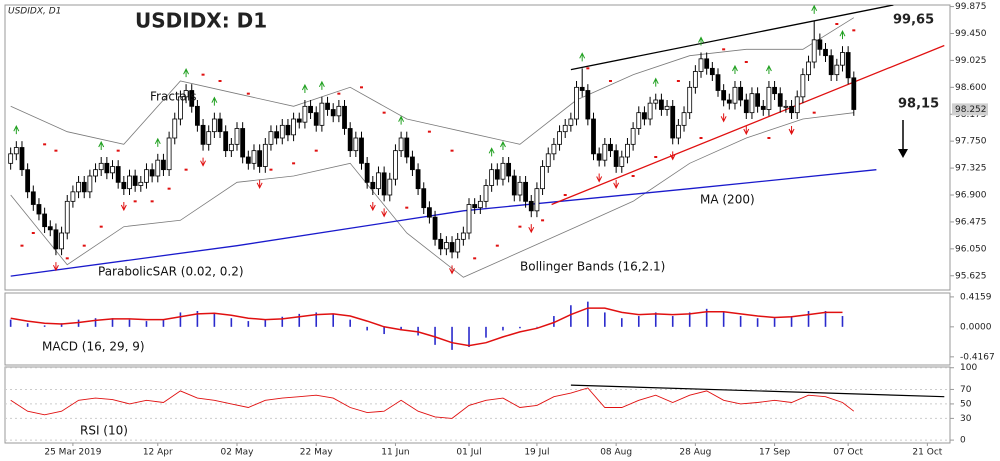 The image size is (1000, 461). Describe the element at coordinates (72, 453) in the screenshot. I see `x-tick-label: 25 Mar 2019` at that location.